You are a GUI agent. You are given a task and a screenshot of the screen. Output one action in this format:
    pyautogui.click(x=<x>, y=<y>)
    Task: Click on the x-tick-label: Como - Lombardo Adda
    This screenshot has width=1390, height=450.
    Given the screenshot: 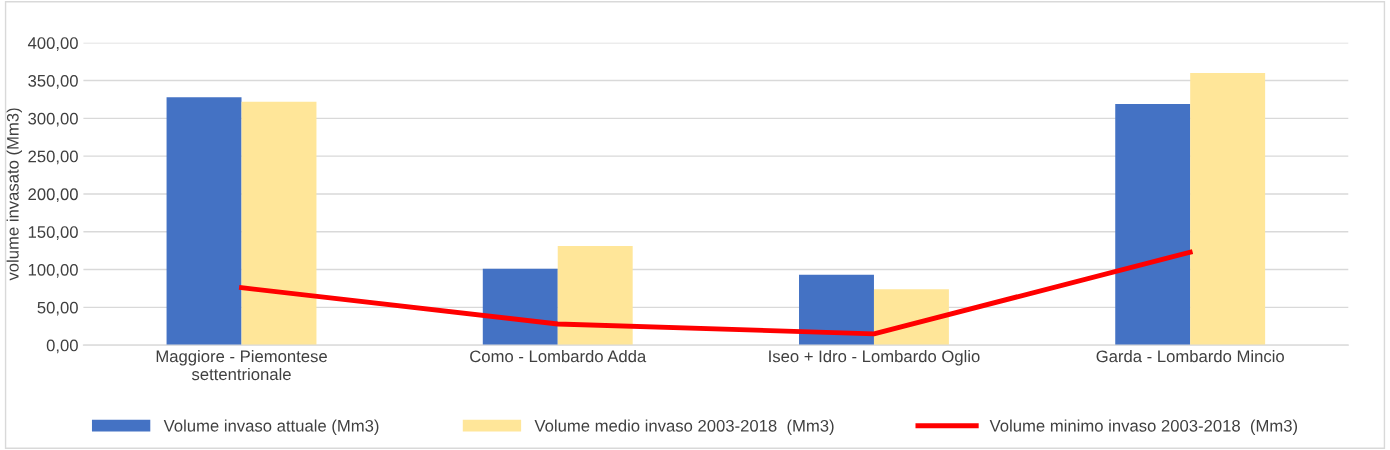 What is the action you would take?
    pyautogui.click(x=558, y=356)
    